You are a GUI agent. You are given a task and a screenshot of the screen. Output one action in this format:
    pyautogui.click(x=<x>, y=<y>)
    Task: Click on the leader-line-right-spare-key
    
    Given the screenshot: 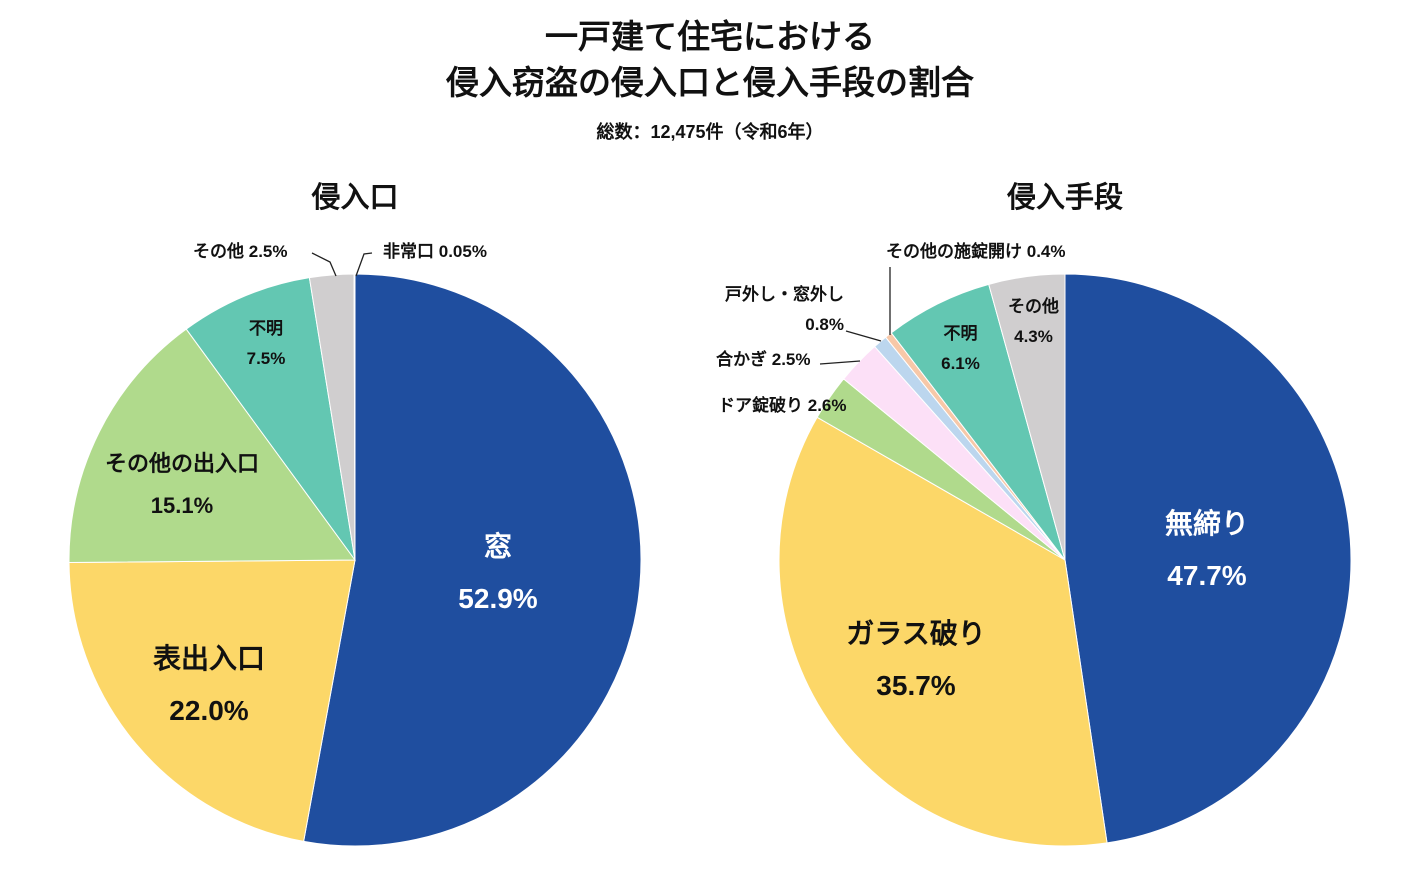 What is the action you would take?
    pyautogui.click(x=840, y=362)
    